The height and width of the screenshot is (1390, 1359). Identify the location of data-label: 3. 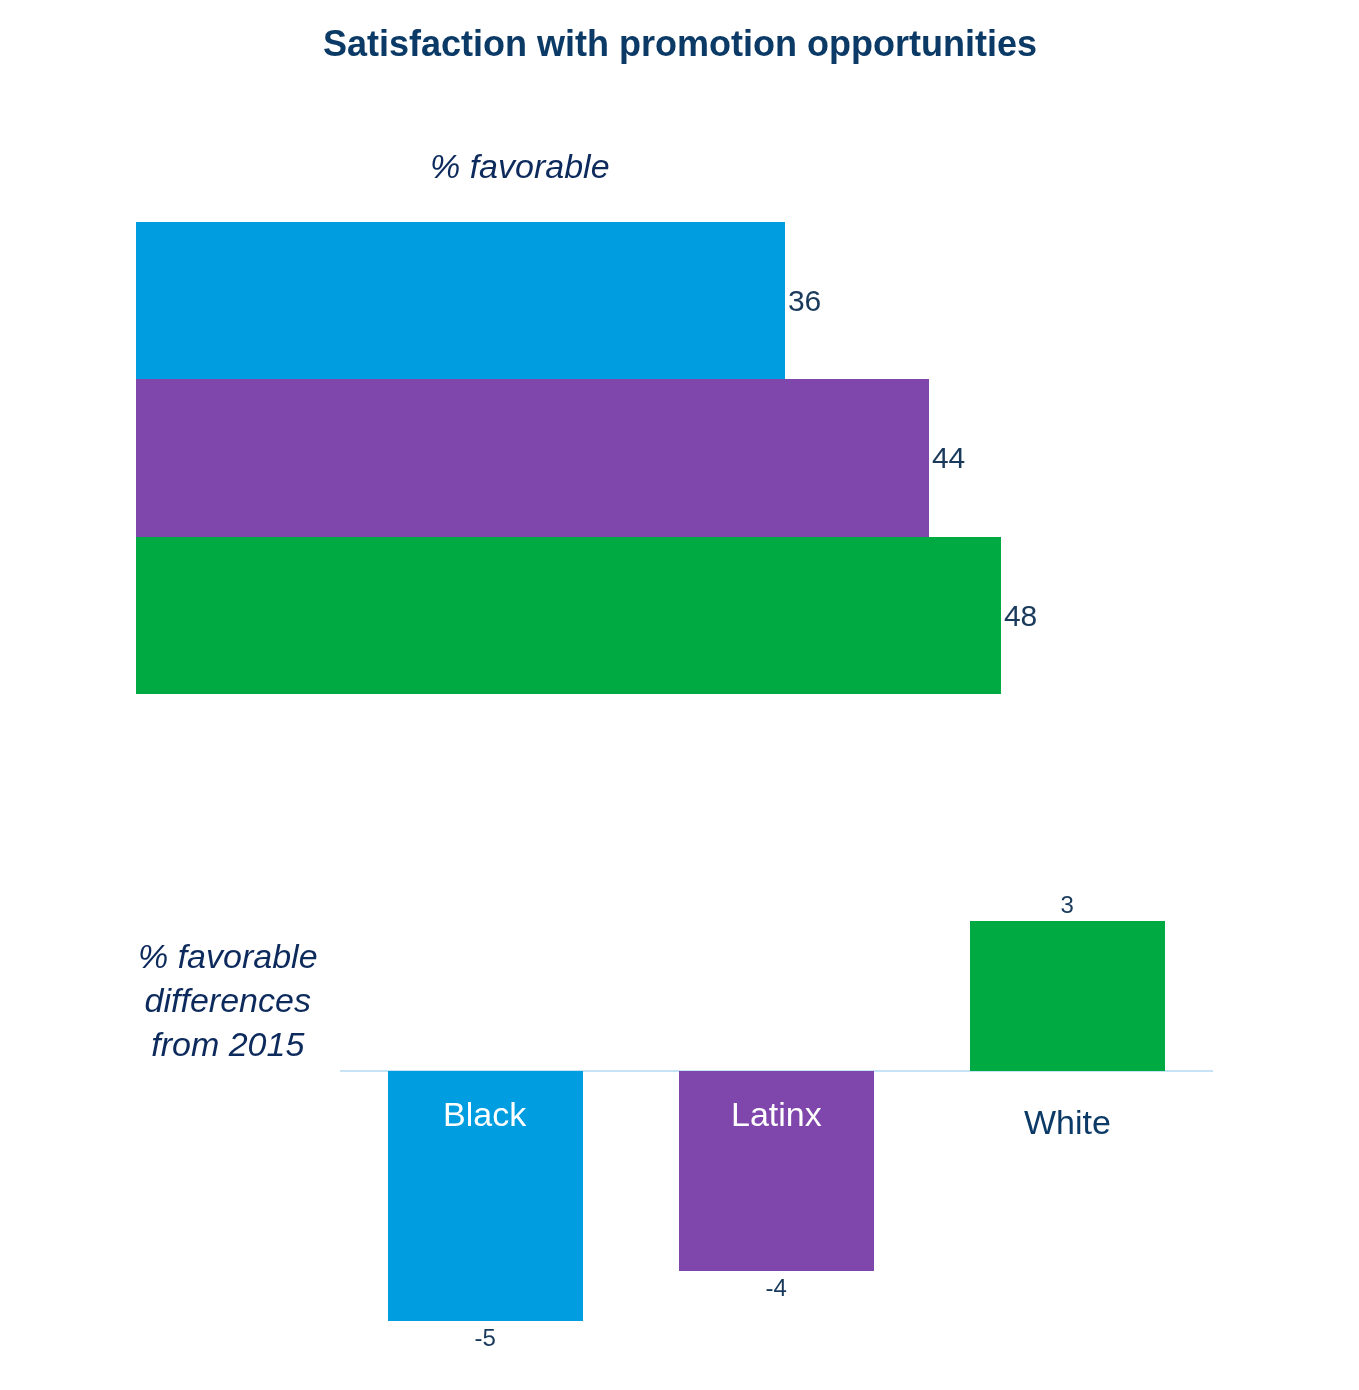
(1067, 905).